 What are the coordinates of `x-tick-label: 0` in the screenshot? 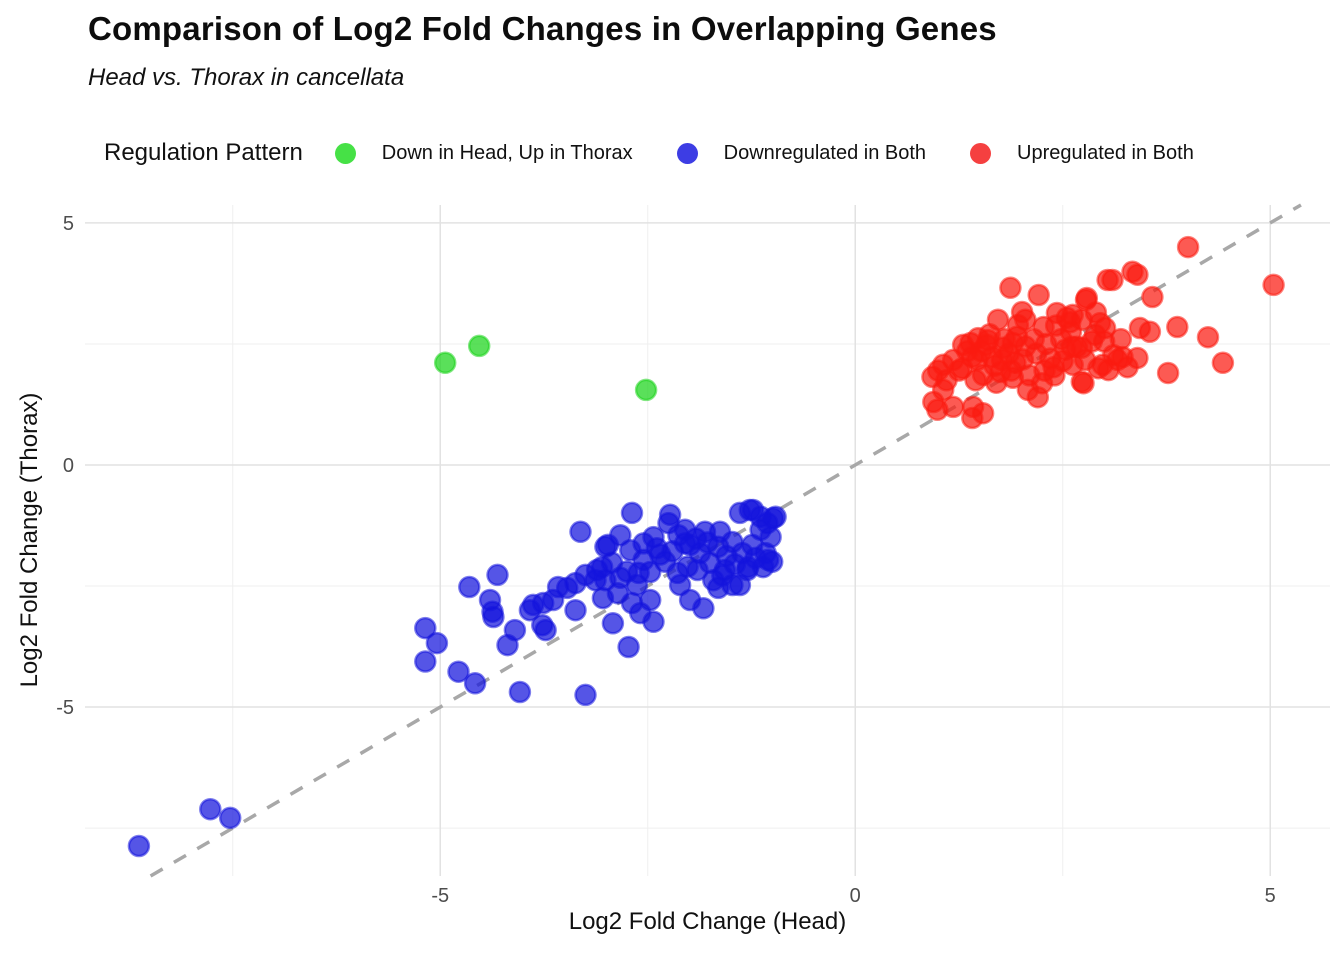 It's located at (855, 896).